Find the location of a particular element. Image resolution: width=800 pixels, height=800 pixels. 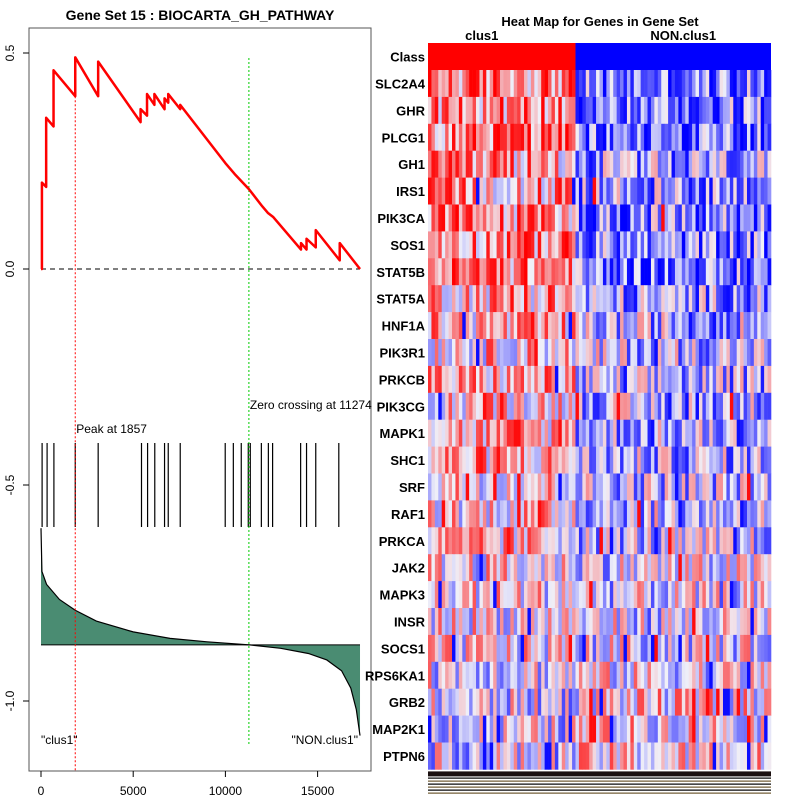

gene-label: IRS1 is located at coordinates (410, 191).